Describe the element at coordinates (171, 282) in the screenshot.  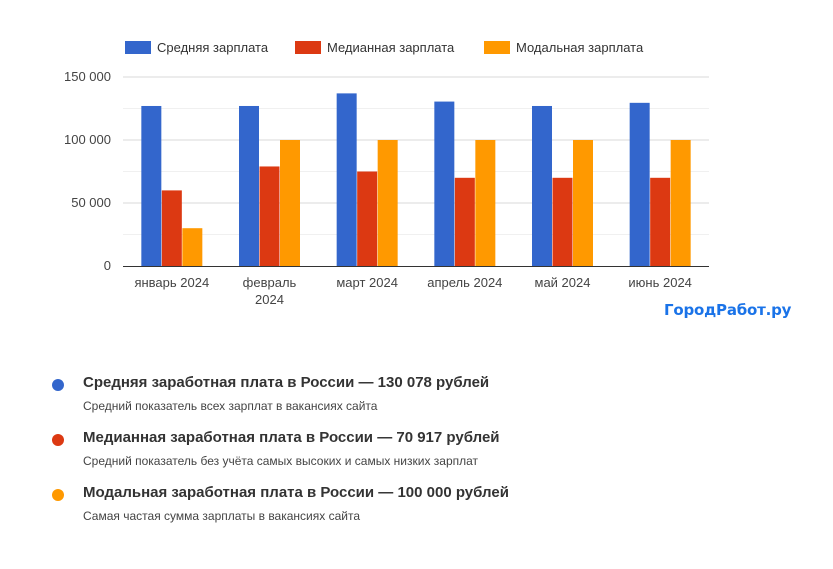
I see `x-tick-label: январь 2024` at that location.